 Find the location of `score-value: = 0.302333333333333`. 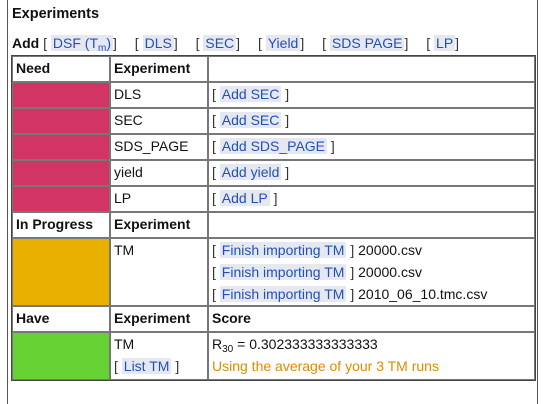

score-value: = 0.302333333333333 is located at coordinates (307, 344).